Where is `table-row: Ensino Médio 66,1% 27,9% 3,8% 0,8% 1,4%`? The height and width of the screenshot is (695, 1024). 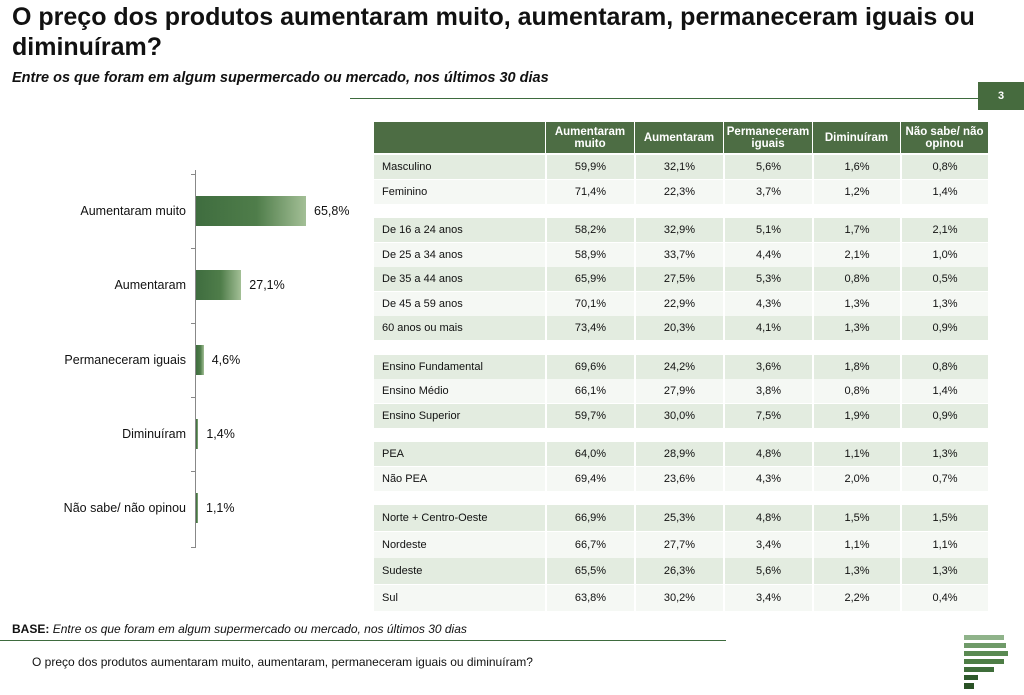 table-row: Ensino Médio 66,1% 27,9% 3,8% 0,8% 1,4% is located at coordinates (681, 391).